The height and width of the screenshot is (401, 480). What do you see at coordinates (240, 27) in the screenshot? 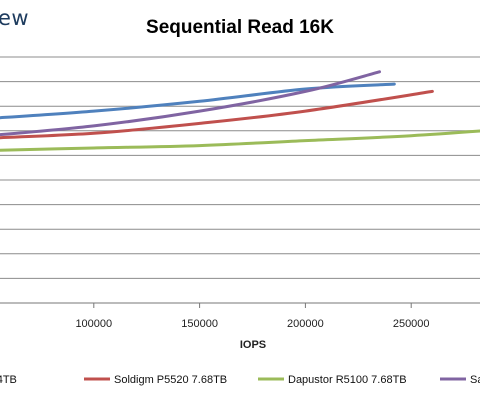
I see `chart-title: Sequential Read 16K` at bounding box center [240, 27].